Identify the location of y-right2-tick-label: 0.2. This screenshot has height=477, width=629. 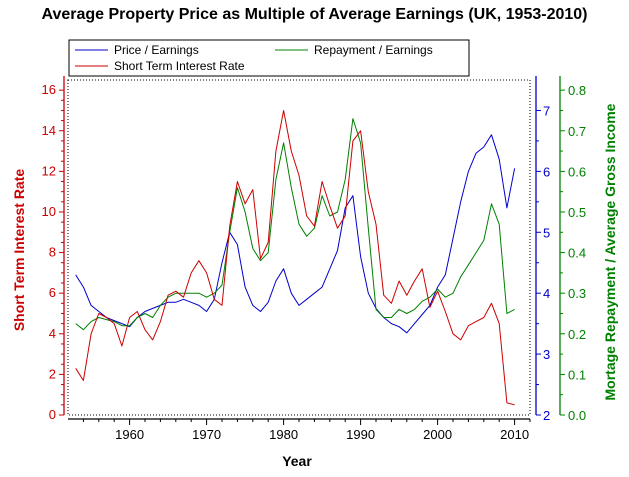
(577, 334).